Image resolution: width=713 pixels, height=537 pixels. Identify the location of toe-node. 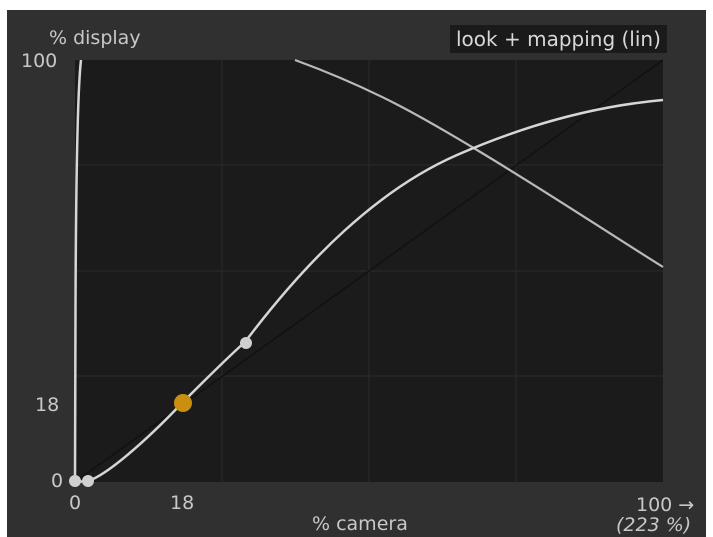
(88, 481).